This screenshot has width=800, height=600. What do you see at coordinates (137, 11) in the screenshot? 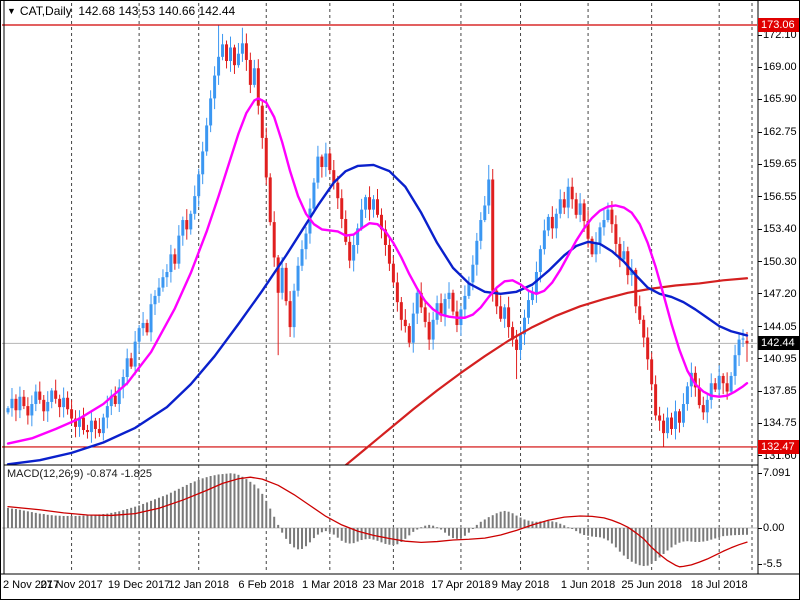
I see `ohlc-high: 143.53` at bounding box center [137, 11].